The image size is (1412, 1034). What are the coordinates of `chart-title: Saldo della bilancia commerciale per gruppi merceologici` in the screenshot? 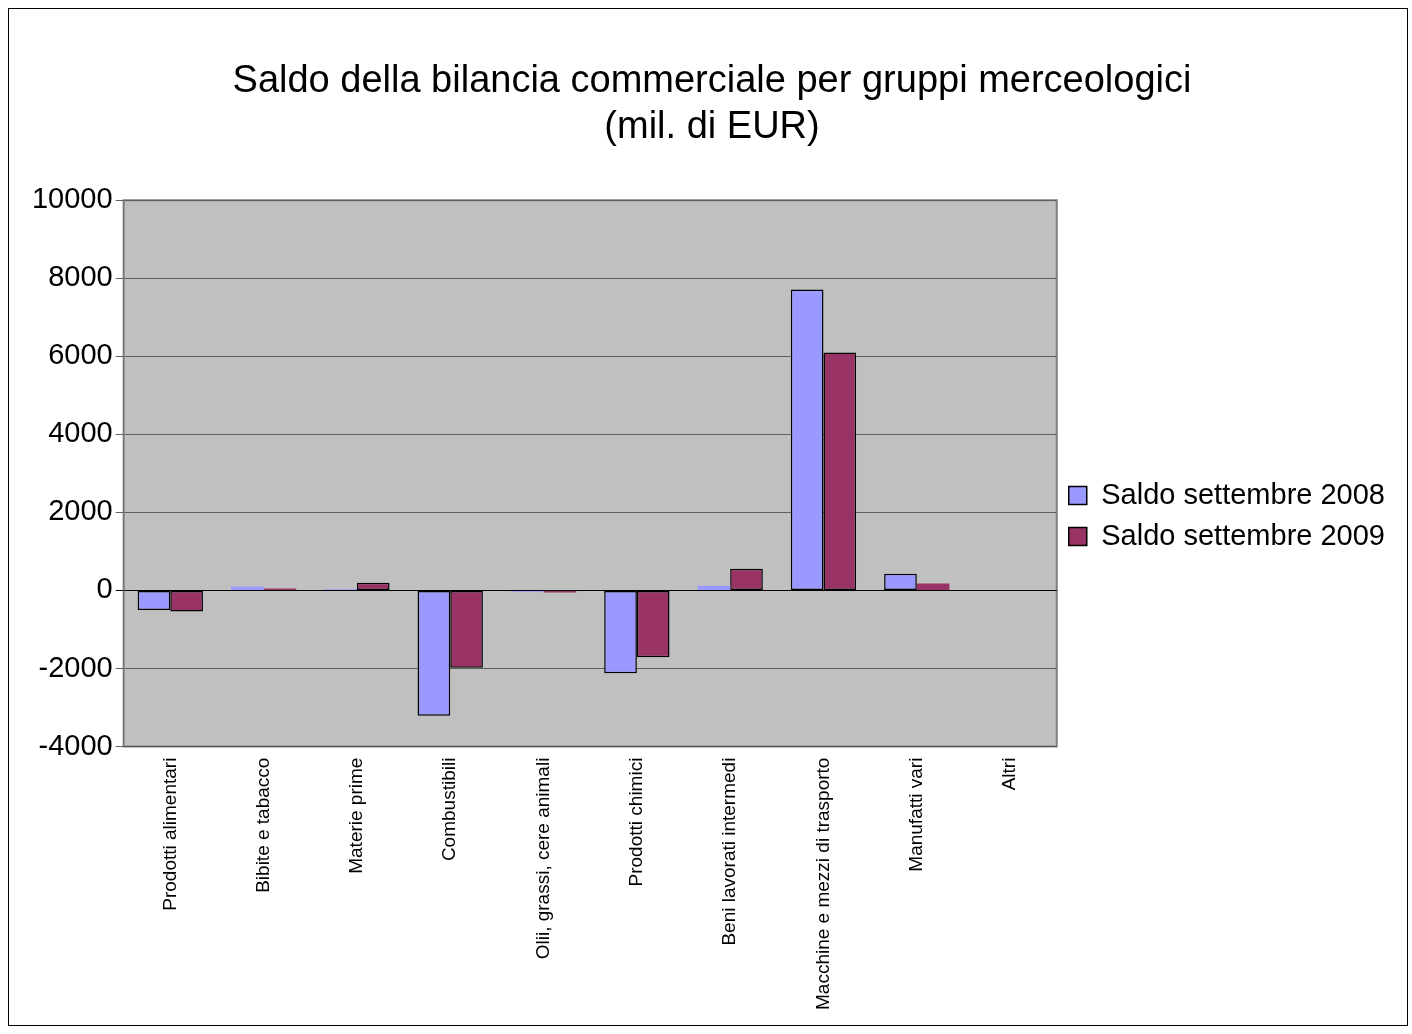 It's located at (712, 79).